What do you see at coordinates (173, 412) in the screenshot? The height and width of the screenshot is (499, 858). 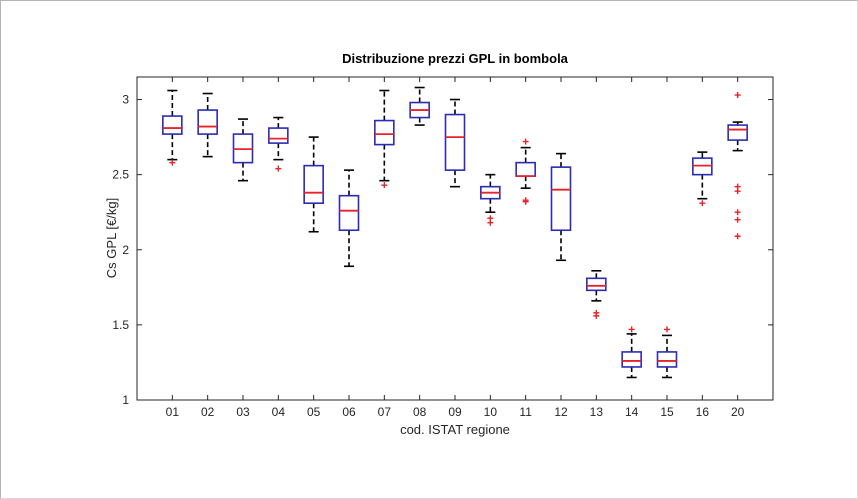 I see `x-tick-label: 01` at bounding box center [173, 412].